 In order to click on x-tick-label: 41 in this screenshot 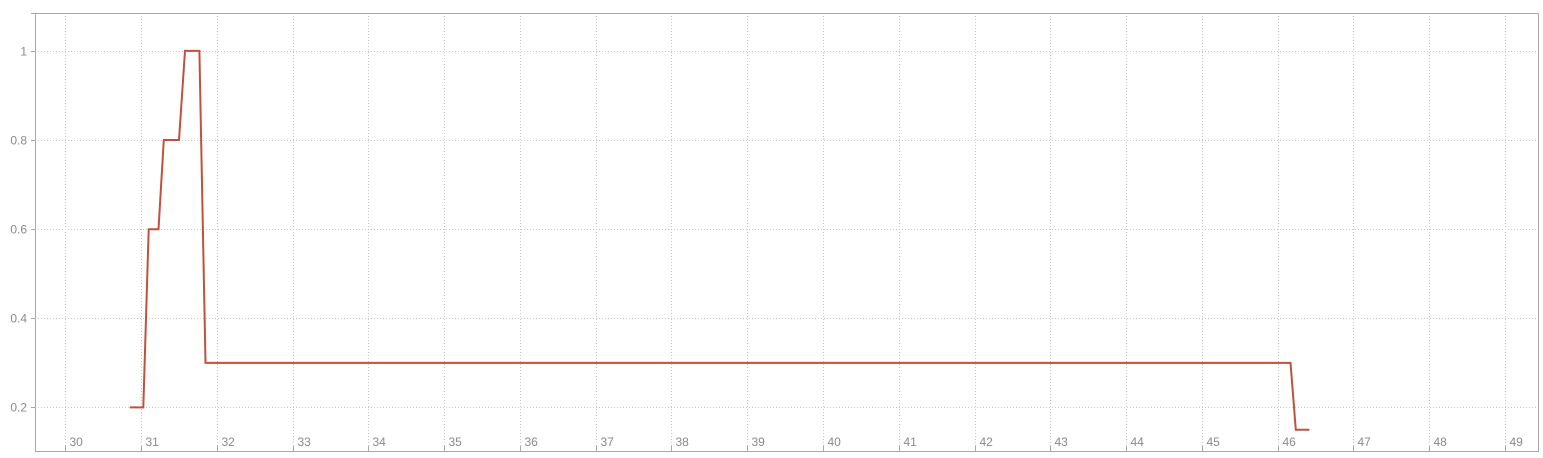, I will do `click(911, 442)`.